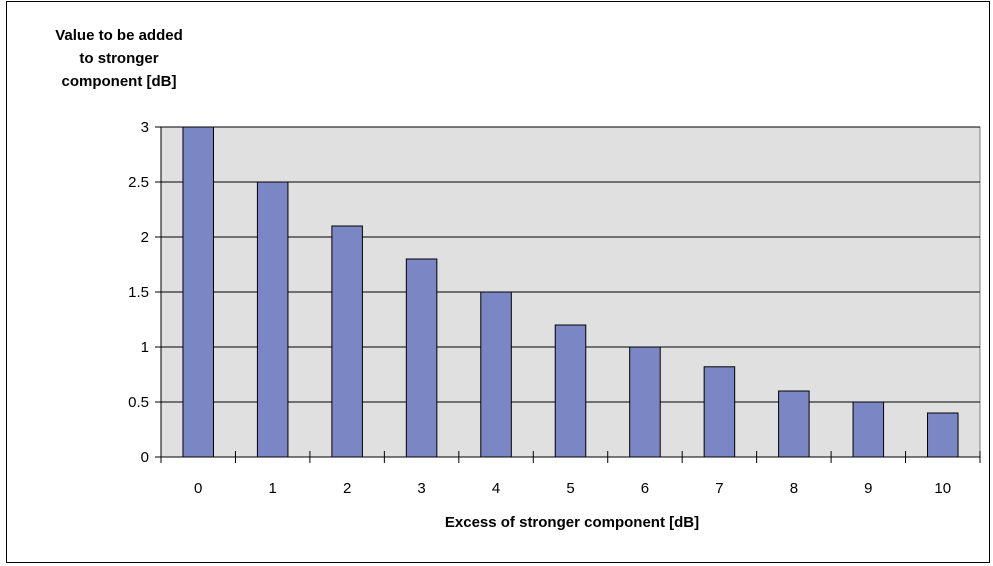  What do you see at coordinates (145, 237) in the screenshot?
I see `y-tick-label: 2` at bounding box center [145, 237].